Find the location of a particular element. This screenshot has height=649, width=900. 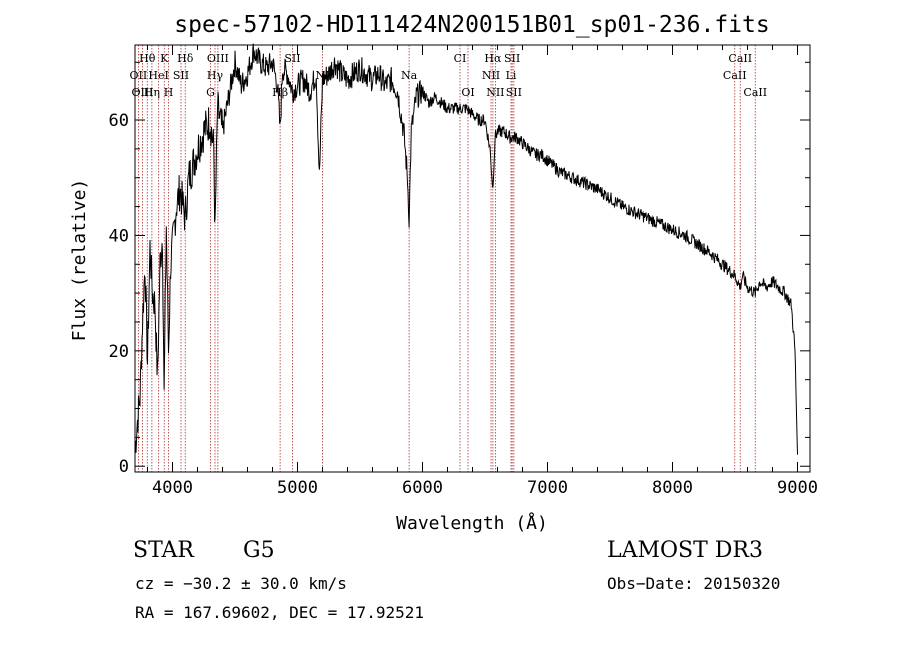

line-label: H is located at coordinates (169, 92).